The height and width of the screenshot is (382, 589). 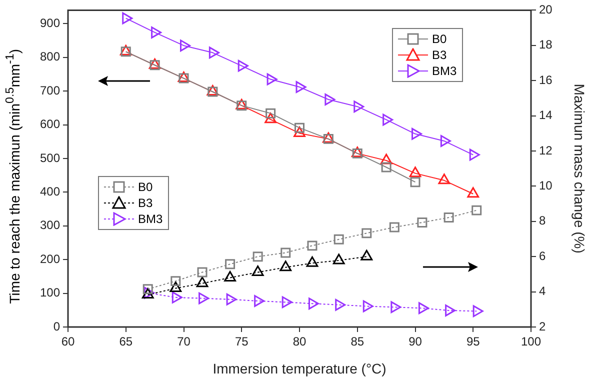 What do you see at coordinates (542, 291) in the screenshot?
I see `y2-tick-label: 4` at bounding box center [542, 291].